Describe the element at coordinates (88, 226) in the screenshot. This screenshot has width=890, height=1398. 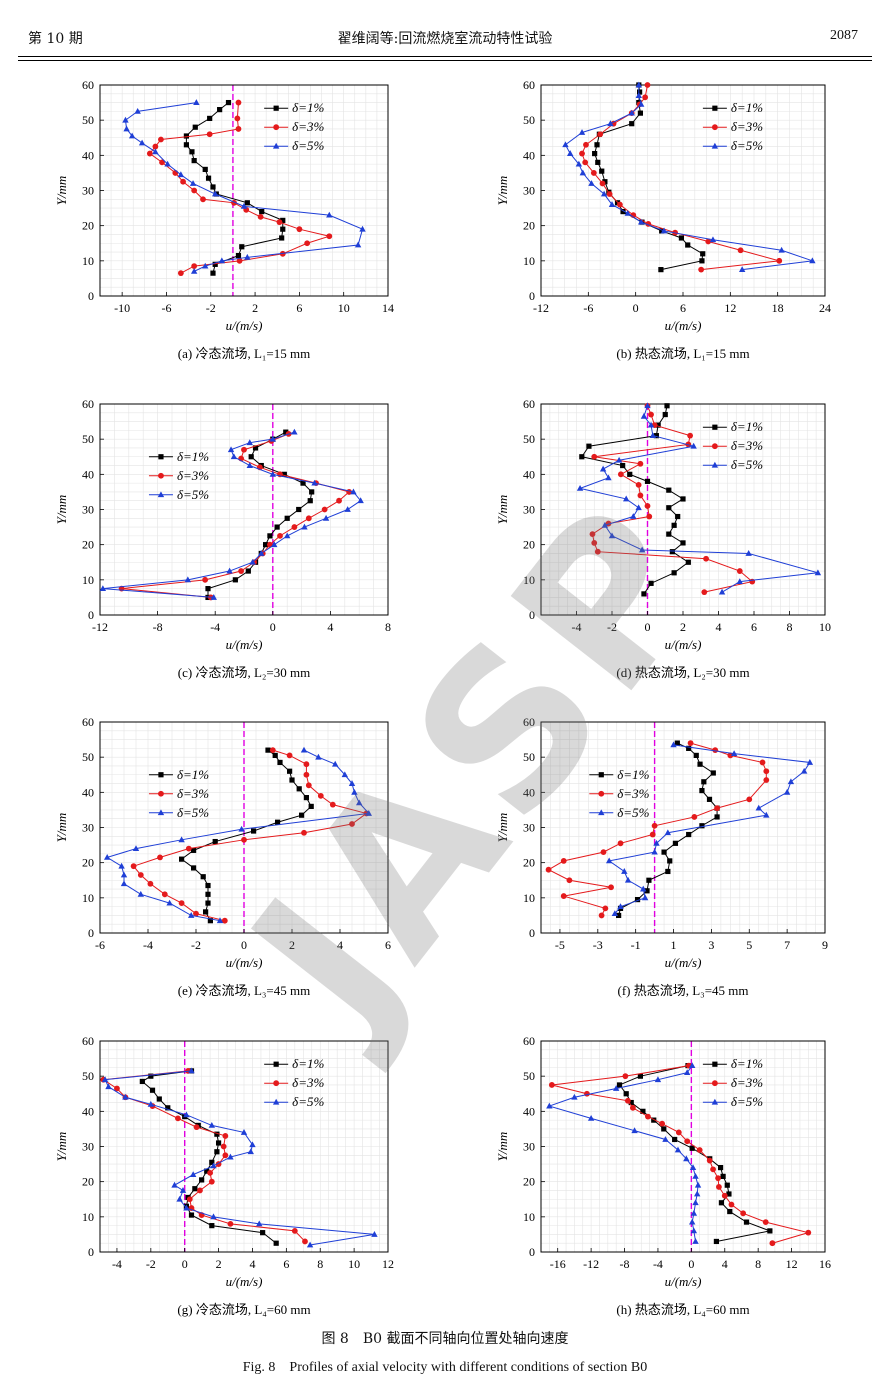
I see `y-tick-label: 20` at that location.